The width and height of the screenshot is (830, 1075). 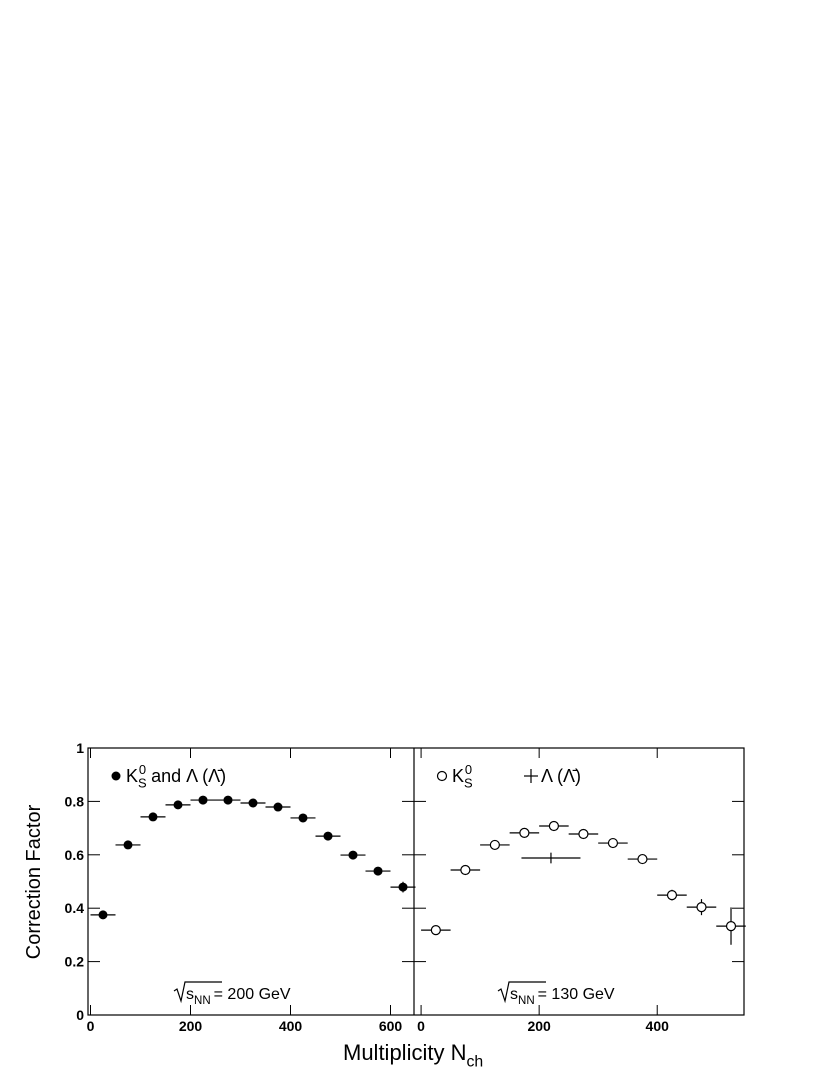 I want to click on y-tick-label: 1, so click(x=80, y=748).